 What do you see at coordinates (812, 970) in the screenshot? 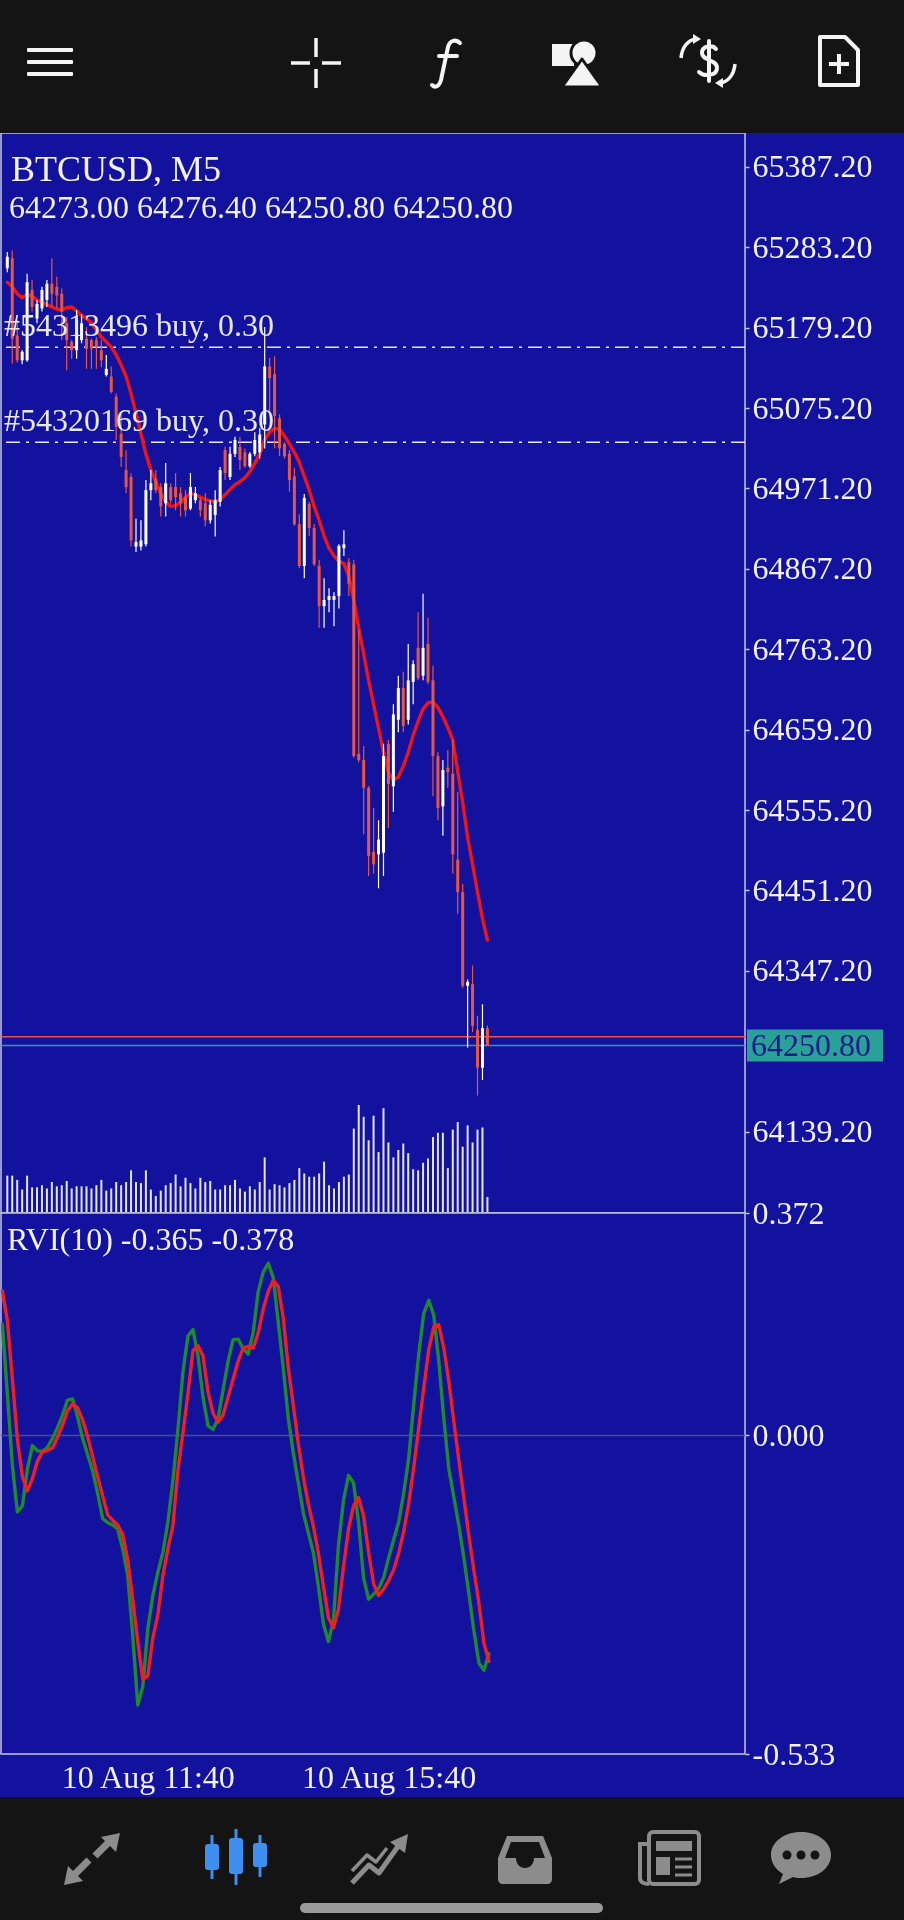
I see `y-tick-label: 64347.20` at bounding box center [812, 970].